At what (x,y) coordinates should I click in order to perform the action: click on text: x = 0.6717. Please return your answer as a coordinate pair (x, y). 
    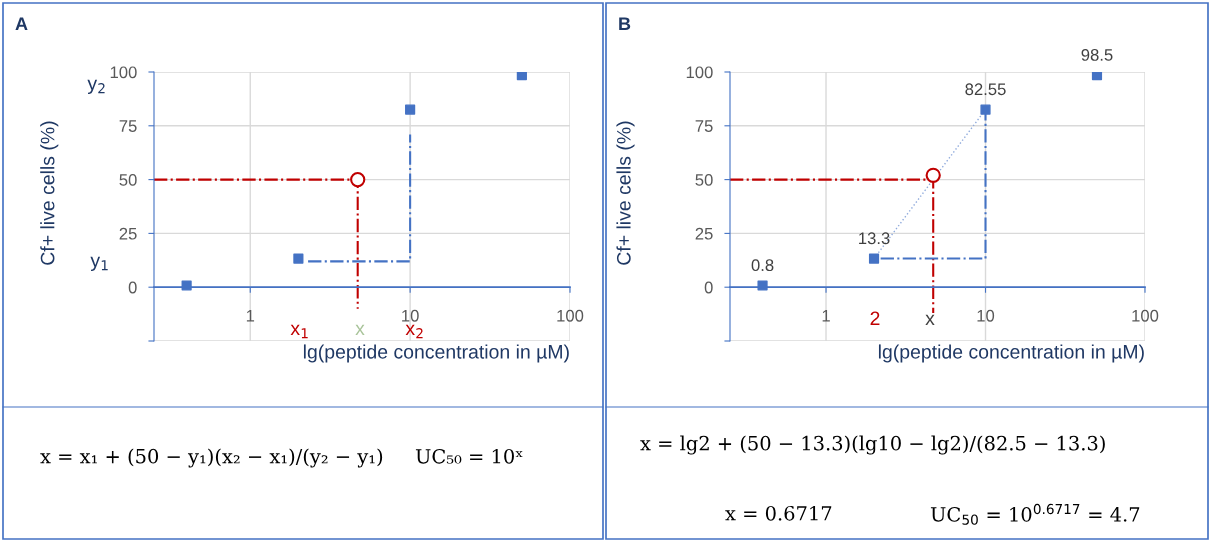
    Looking at the image, I should click on (778, 513).